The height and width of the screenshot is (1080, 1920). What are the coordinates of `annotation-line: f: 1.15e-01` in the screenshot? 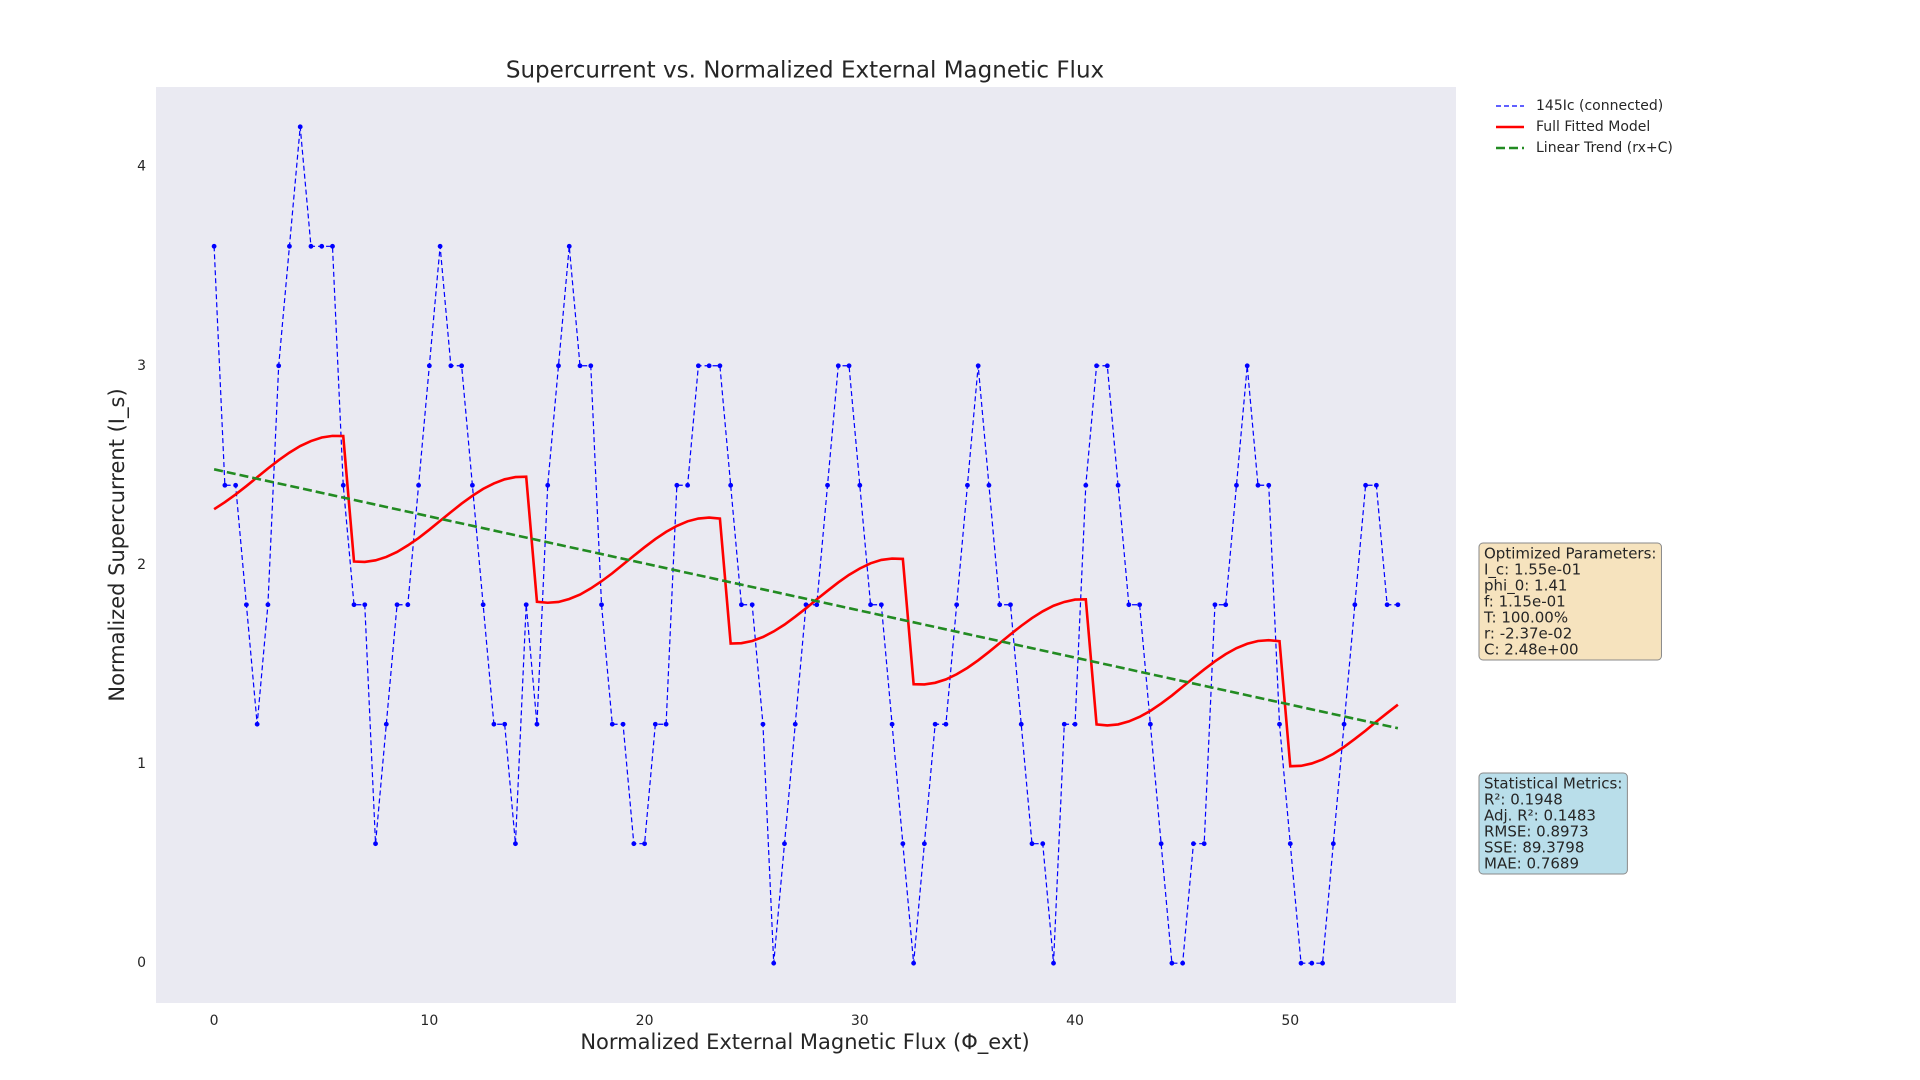 It's located at (1525, 602).